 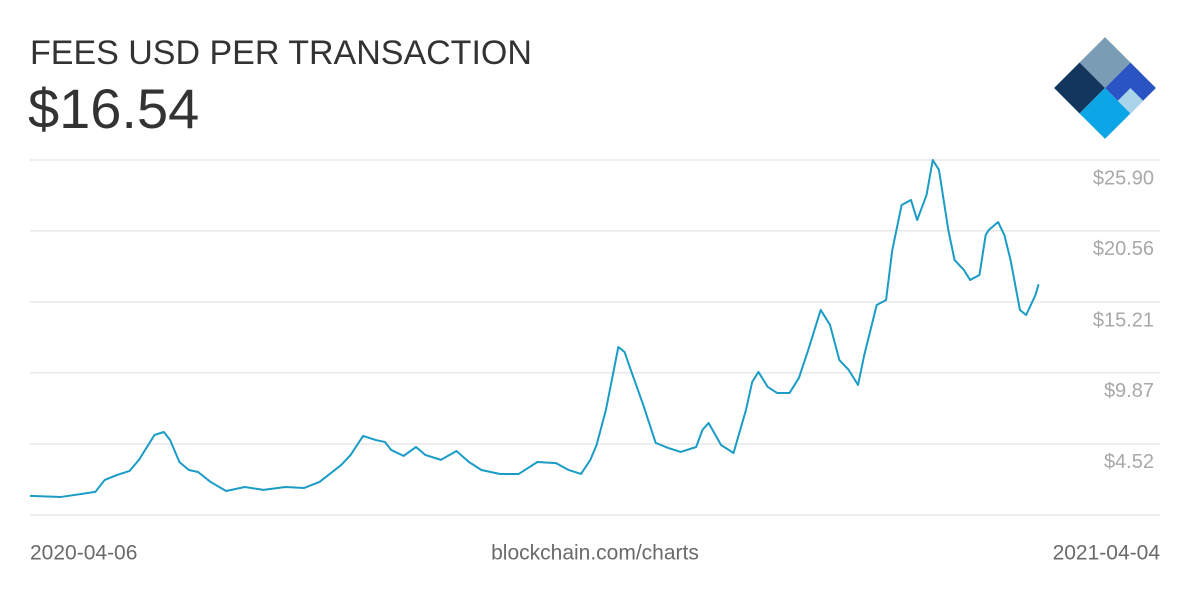 I want to click on y-tick-label: $20.56, so click(x=1123, y=249).